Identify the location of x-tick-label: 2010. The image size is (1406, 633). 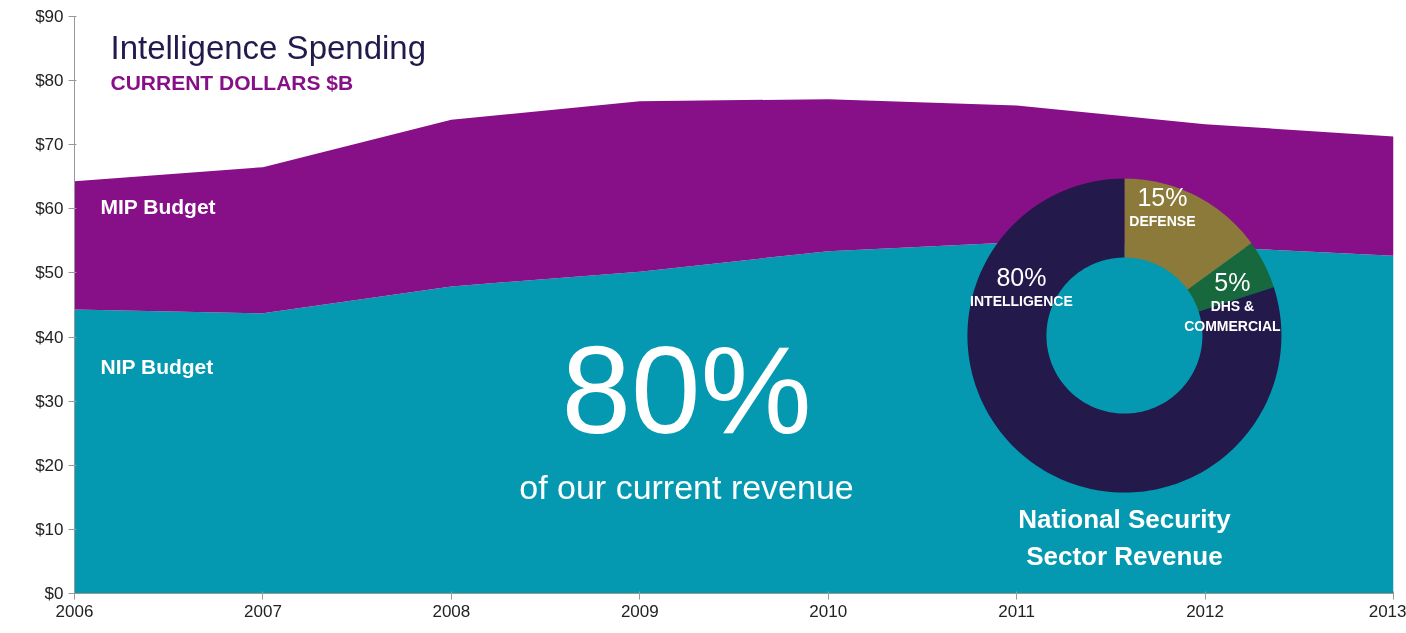
(828, 611).